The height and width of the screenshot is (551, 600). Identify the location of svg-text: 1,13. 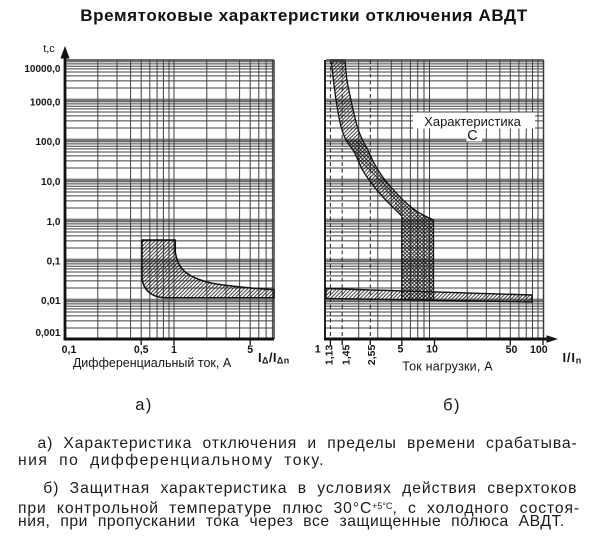
(330, 355).